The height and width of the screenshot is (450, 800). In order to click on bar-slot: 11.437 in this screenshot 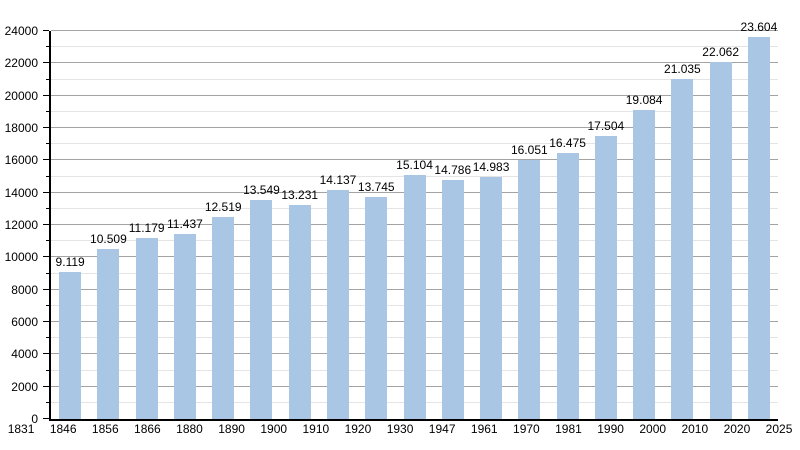, I will do `click(185, 225)`.